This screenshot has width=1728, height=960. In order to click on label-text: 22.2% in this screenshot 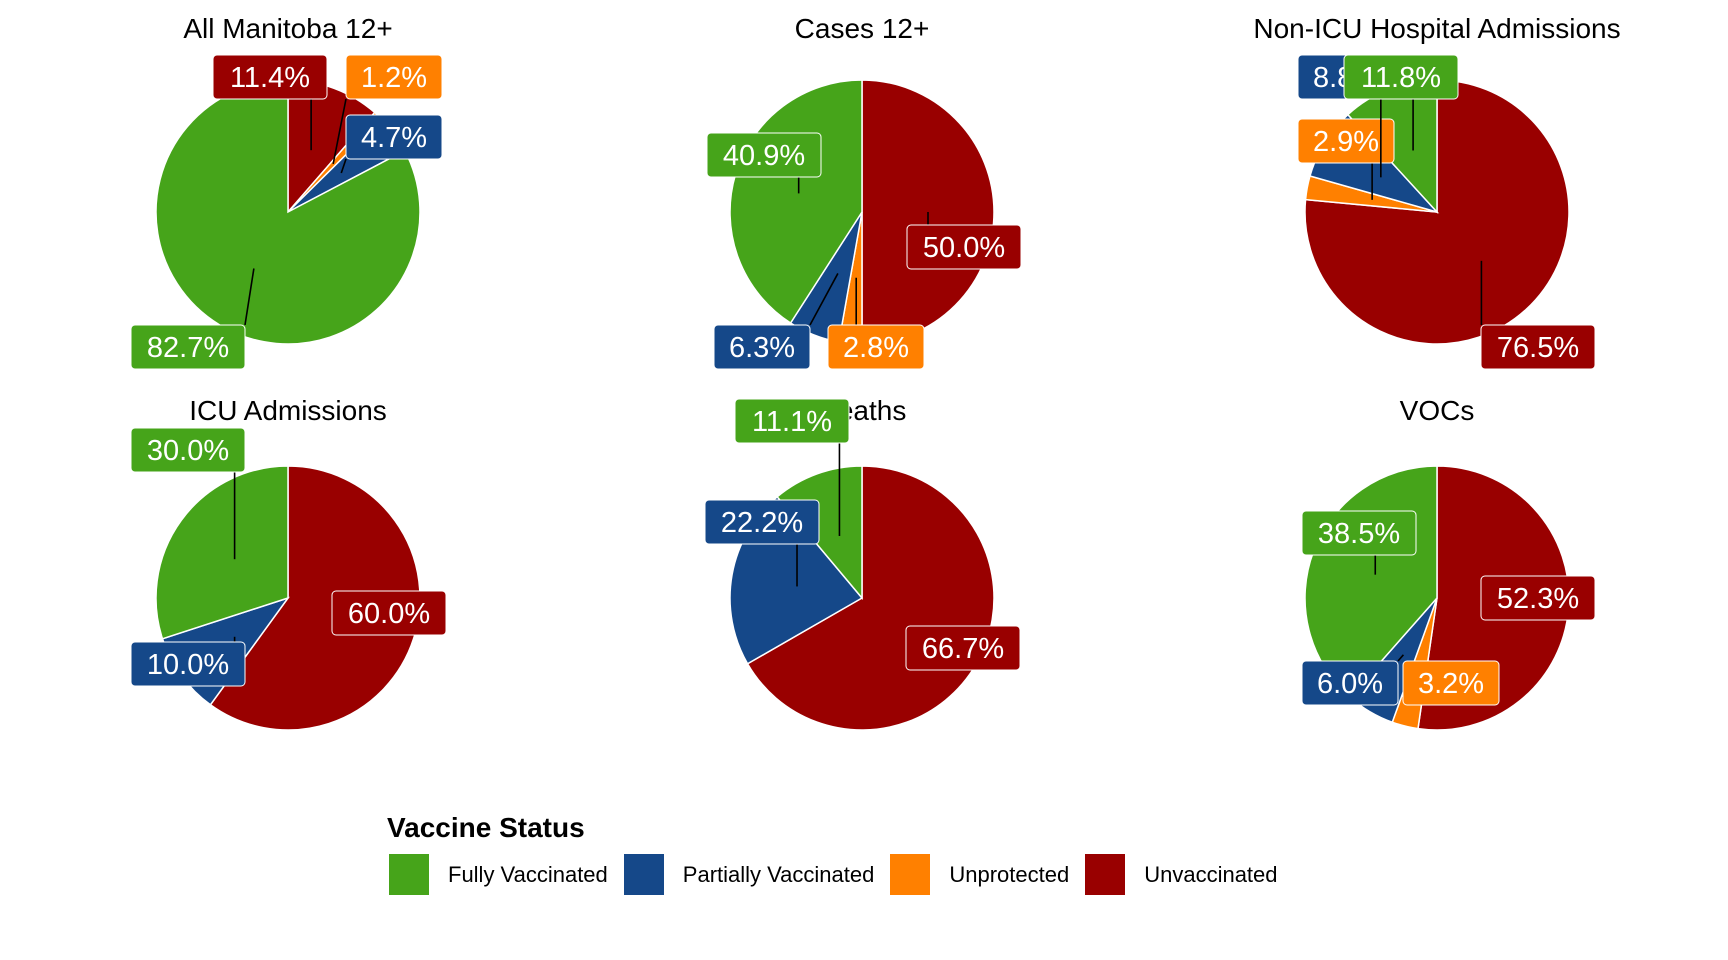, I will do `click(762, 523)`.